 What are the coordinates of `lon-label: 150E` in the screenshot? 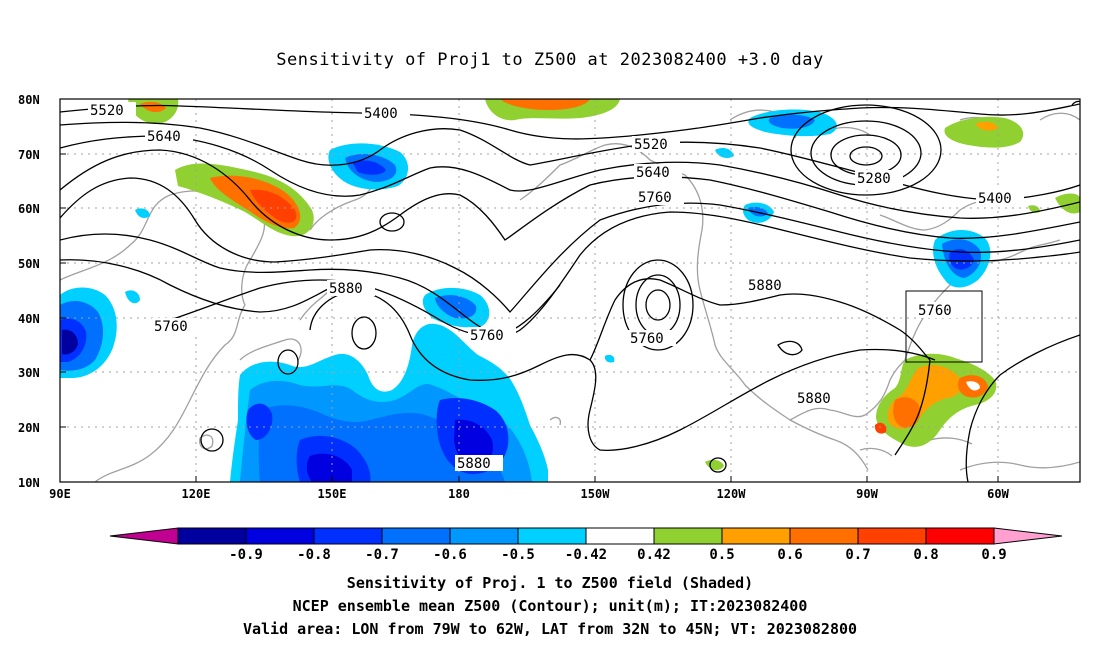 It's located at (332, 494).